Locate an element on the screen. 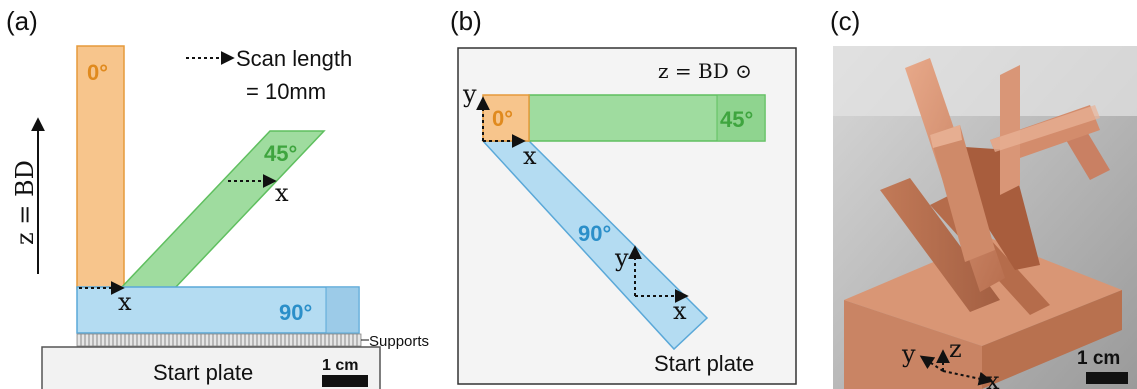  bar-90-degree is located at coordinates (218, 310).